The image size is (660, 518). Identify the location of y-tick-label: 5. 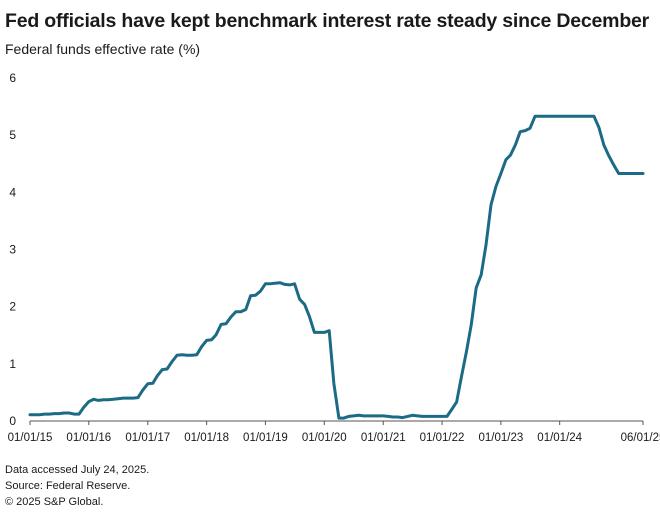
(12, 135).